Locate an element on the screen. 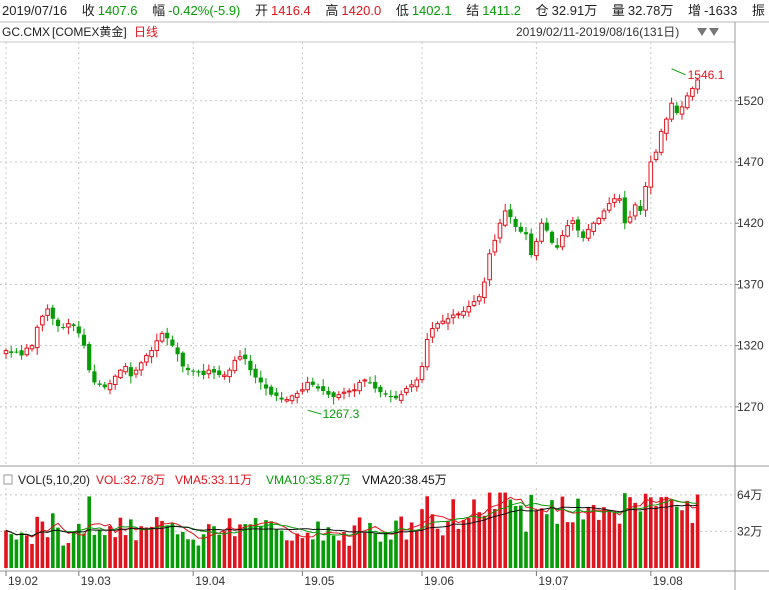 This screenshot has height=590, width=769. change-value: -0.42%(-5.9) is located at coordinates (204, 10).